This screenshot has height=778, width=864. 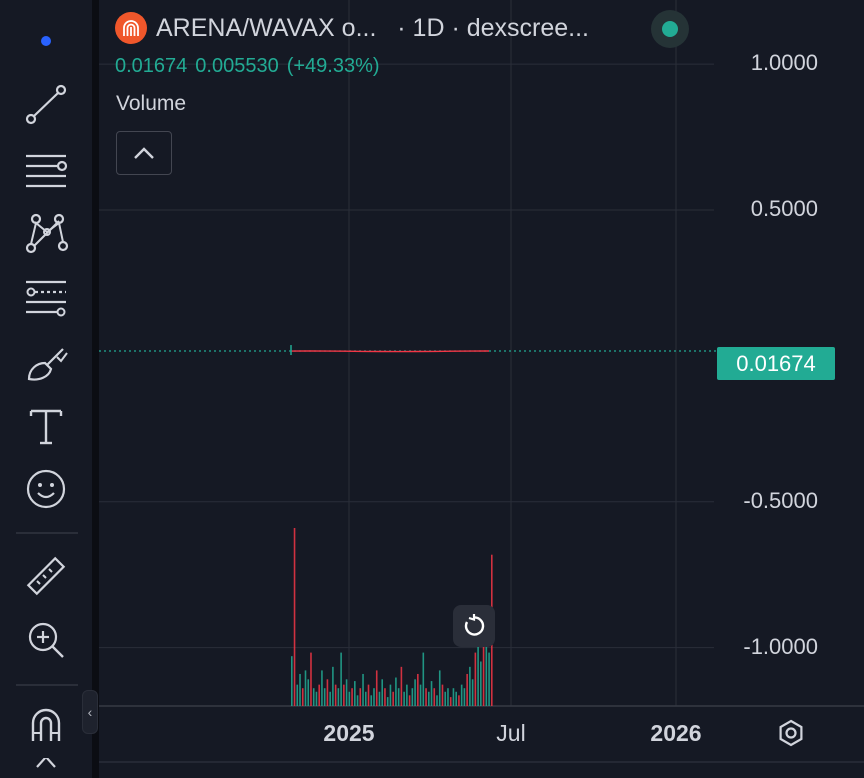 What do you see at coordinates (46, 489) in the screenshot?
I see `emoji-icon` at bounding box center [46, 489].